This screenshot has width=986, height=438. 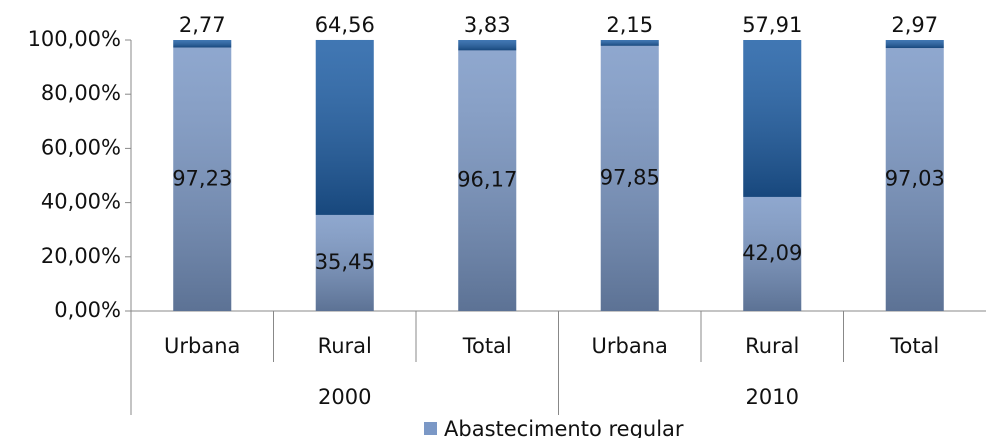 I want to click on value-label: 35,45, so click(x=345, y=262).